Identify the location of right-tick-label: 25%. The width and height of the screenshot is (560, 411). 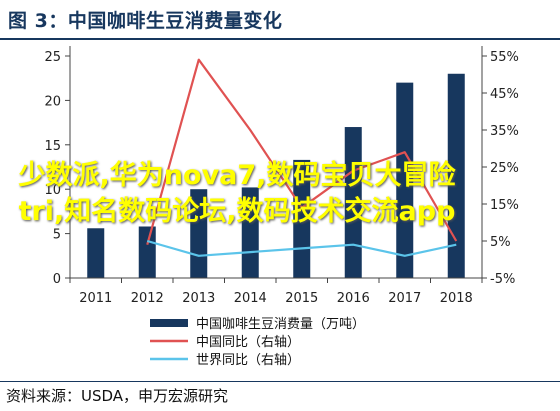
(504, 168).